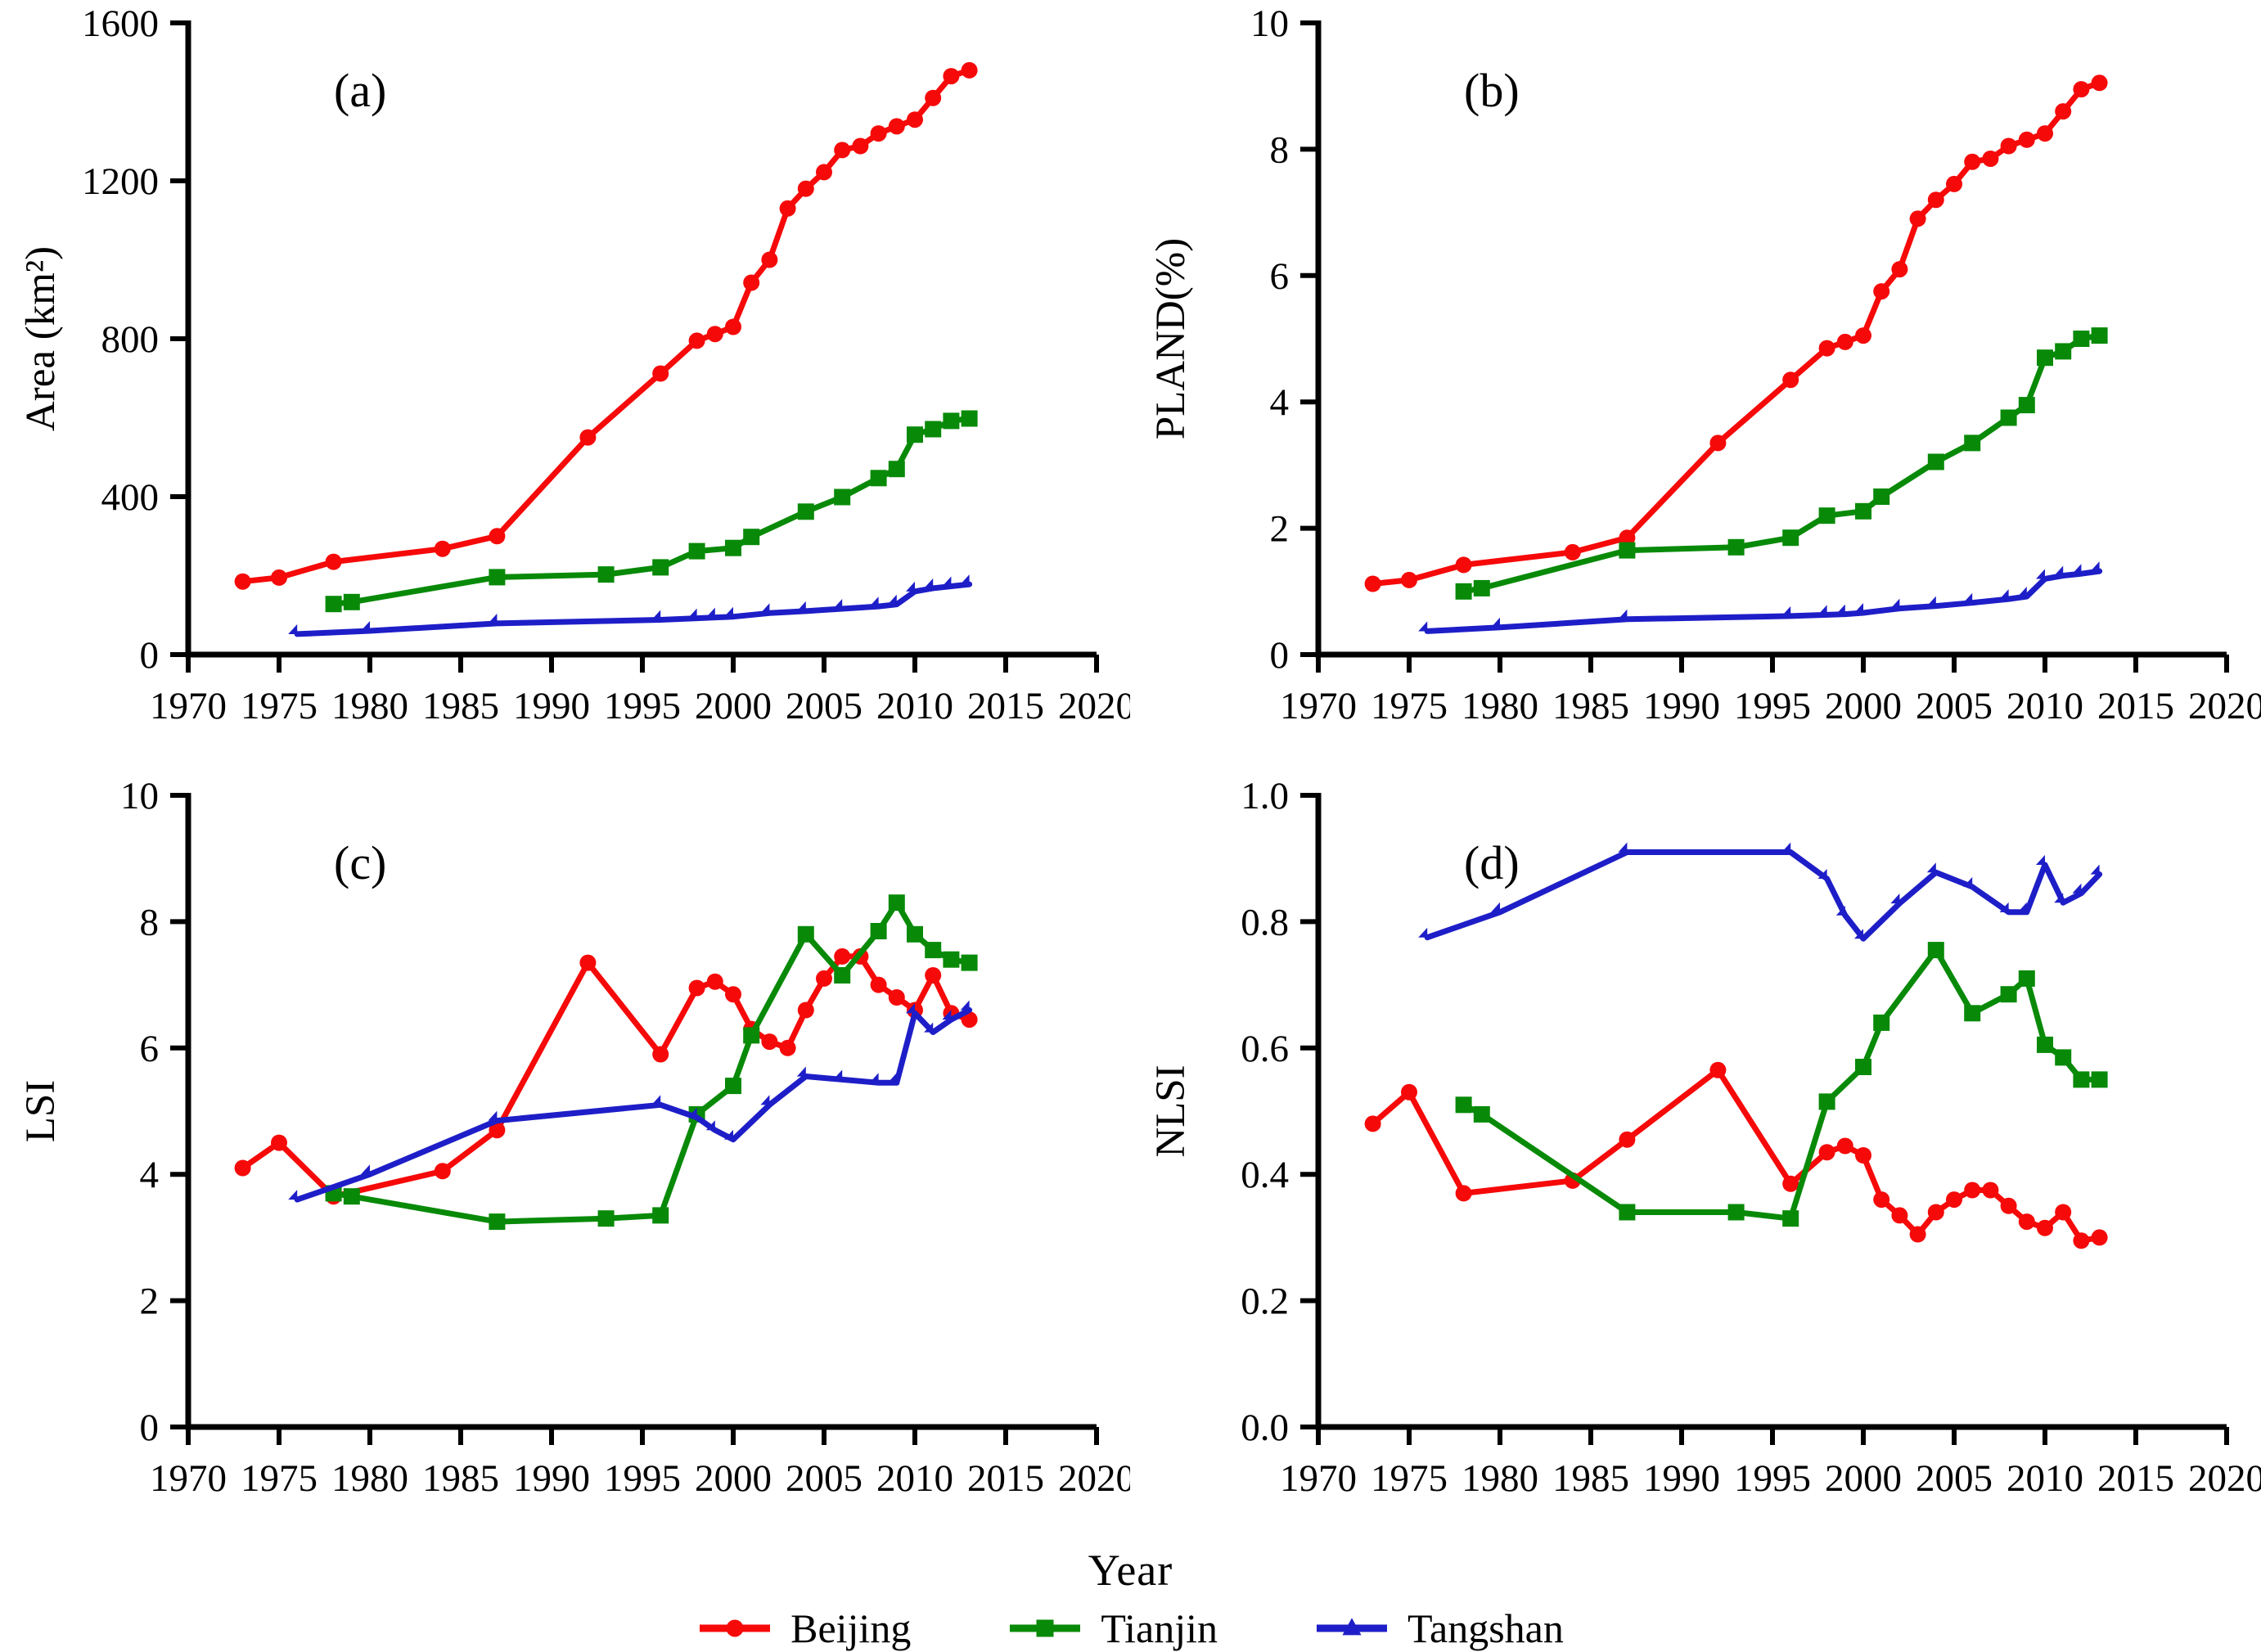 Image resolution: width=2261 pixels, height=1652 pixels. I want to click on y-axis-title: NLSI, so click(1171, 1111).